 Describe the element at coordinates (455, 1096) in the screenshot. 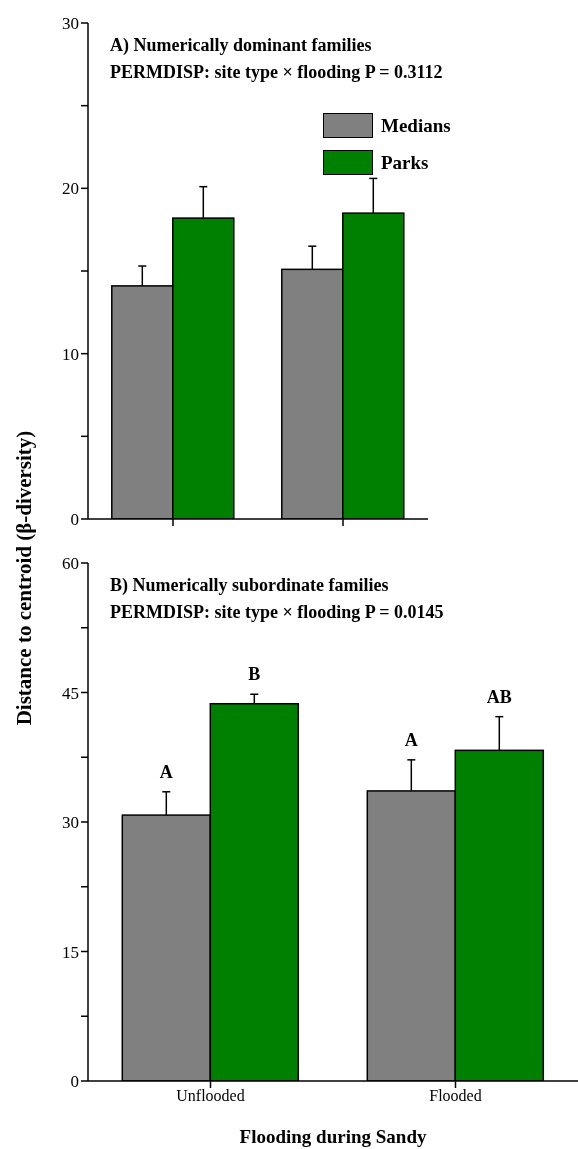

I see `x-tick-label: Flooded` at that location.